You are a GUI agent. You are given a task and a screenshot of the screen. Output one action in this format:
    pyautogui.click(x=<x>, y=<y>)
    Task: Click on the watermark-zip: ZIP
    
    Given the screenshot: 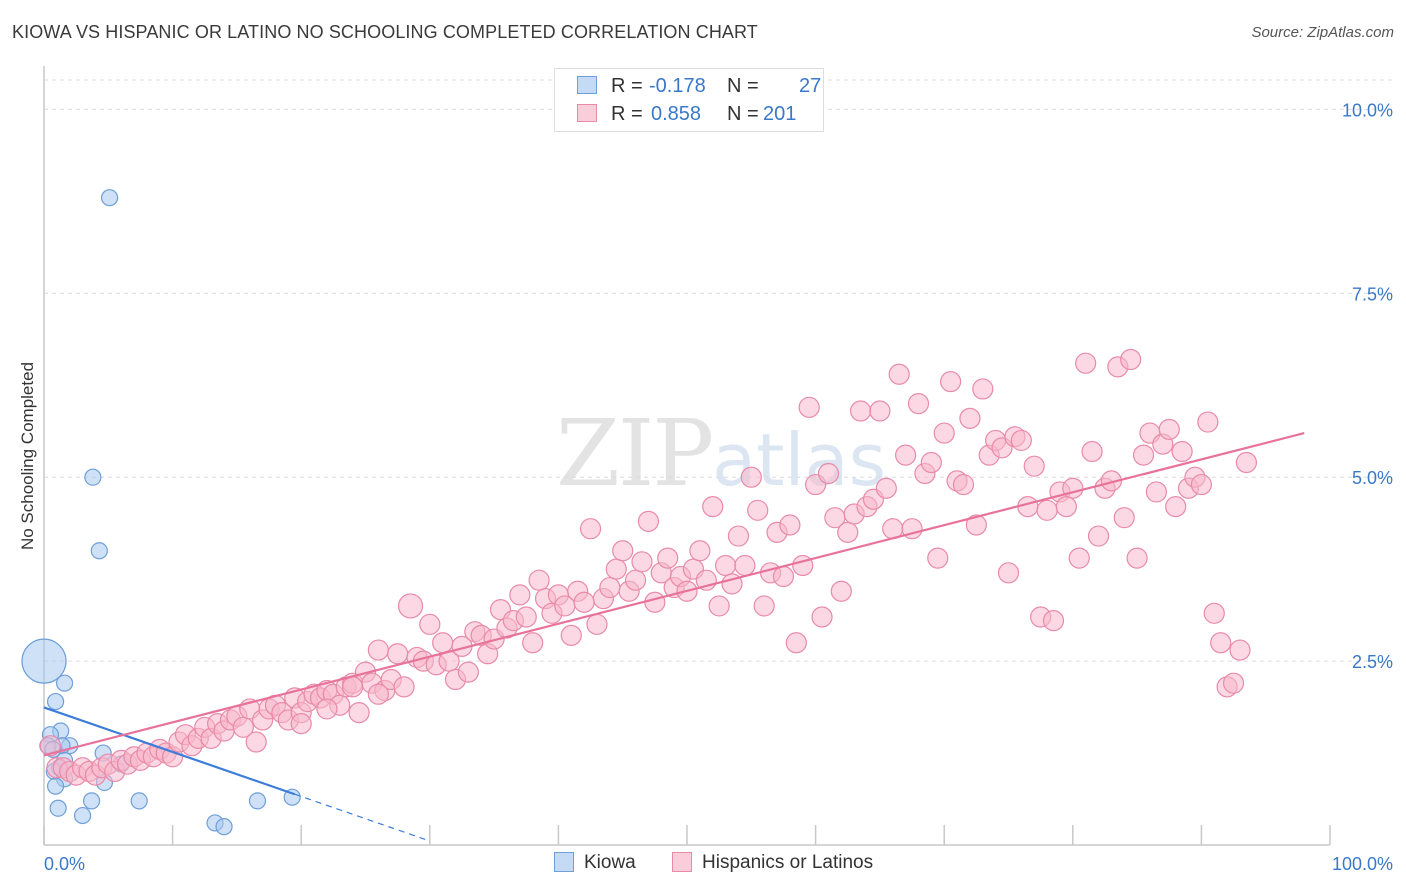 What is the action you would take?
    pyautogui.click(x=635, y=453)
    